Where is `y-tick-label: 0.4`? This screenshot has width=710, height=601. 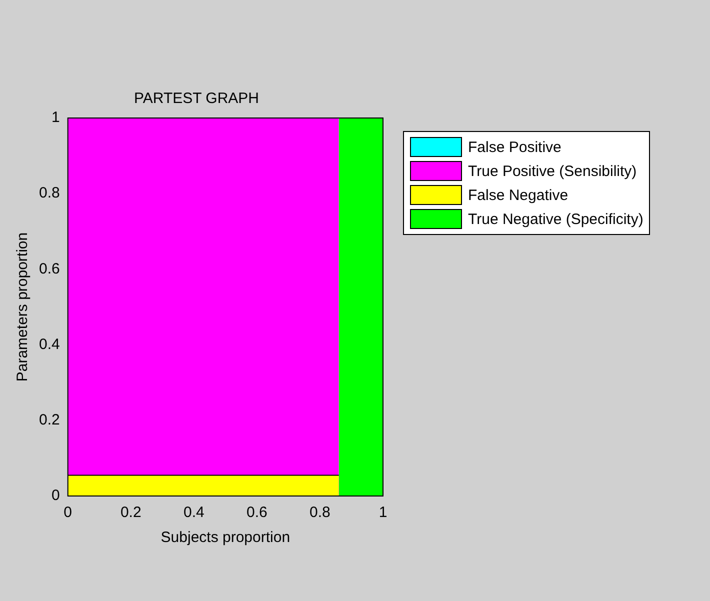
y-tick-label: 0.4 is located at coordinates (49, 344).